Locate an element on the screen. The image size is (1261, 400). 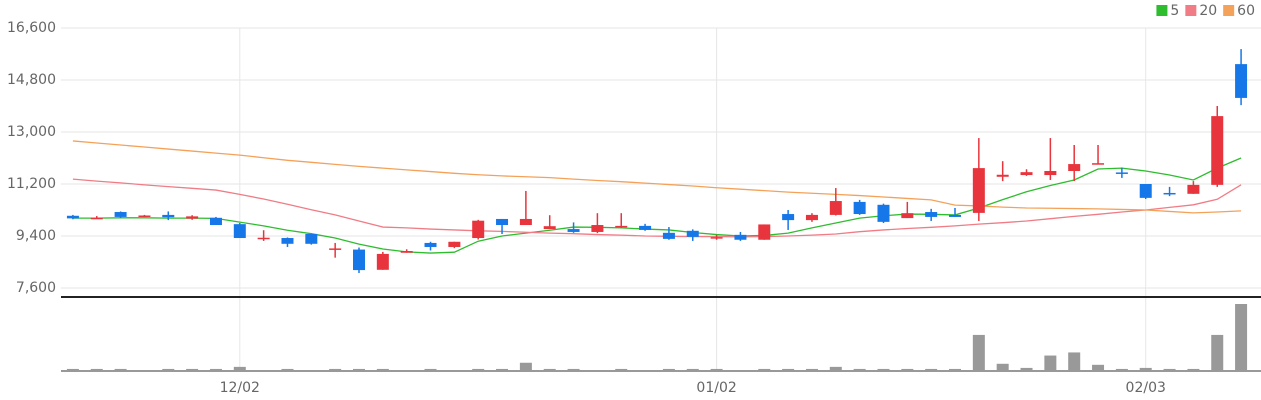
y-tick-label: 13,000 is located at coordinates (31, 132).